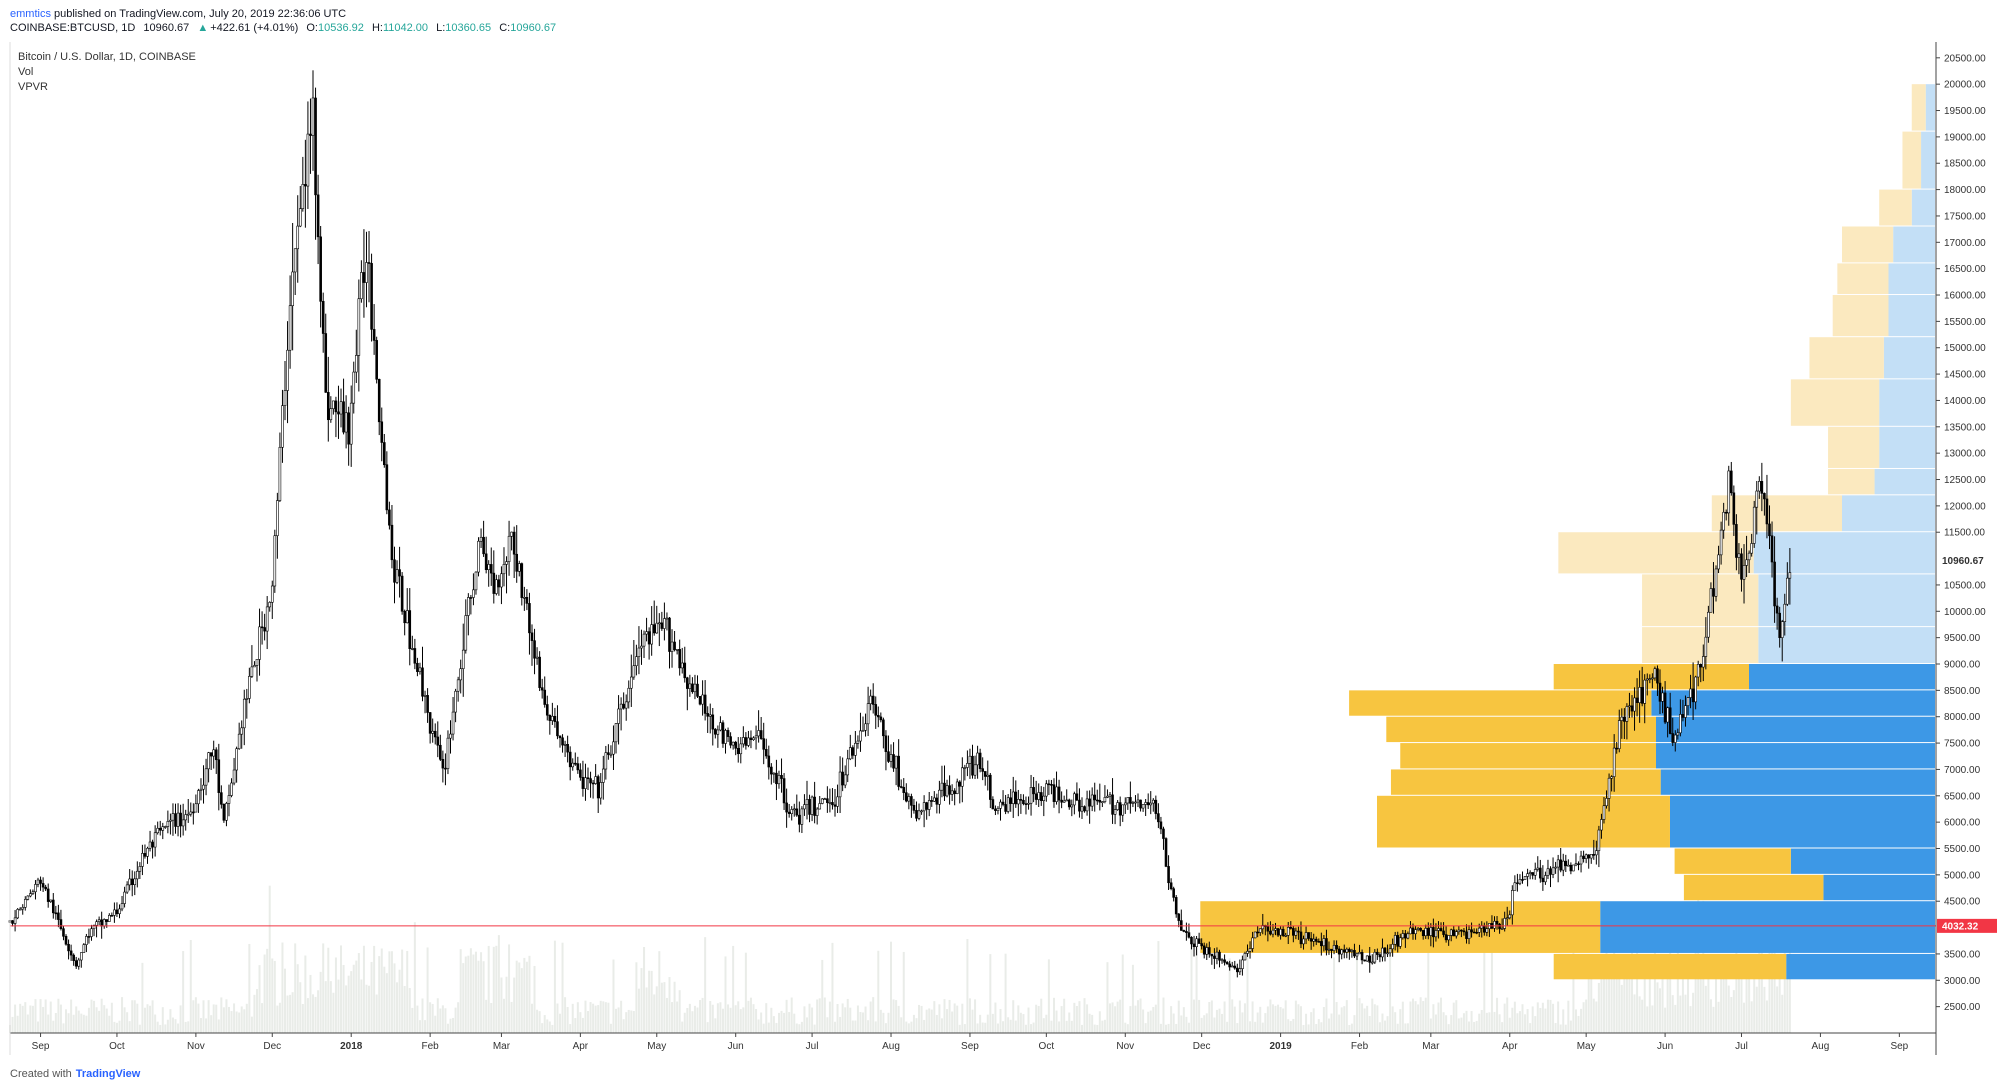 Image resolution: width=2000 pixels, height=1084 pixels. Describe the element at coordinates (108, 1074) in the screenshot. I see `tradingview-logo: TradingView` at that location.